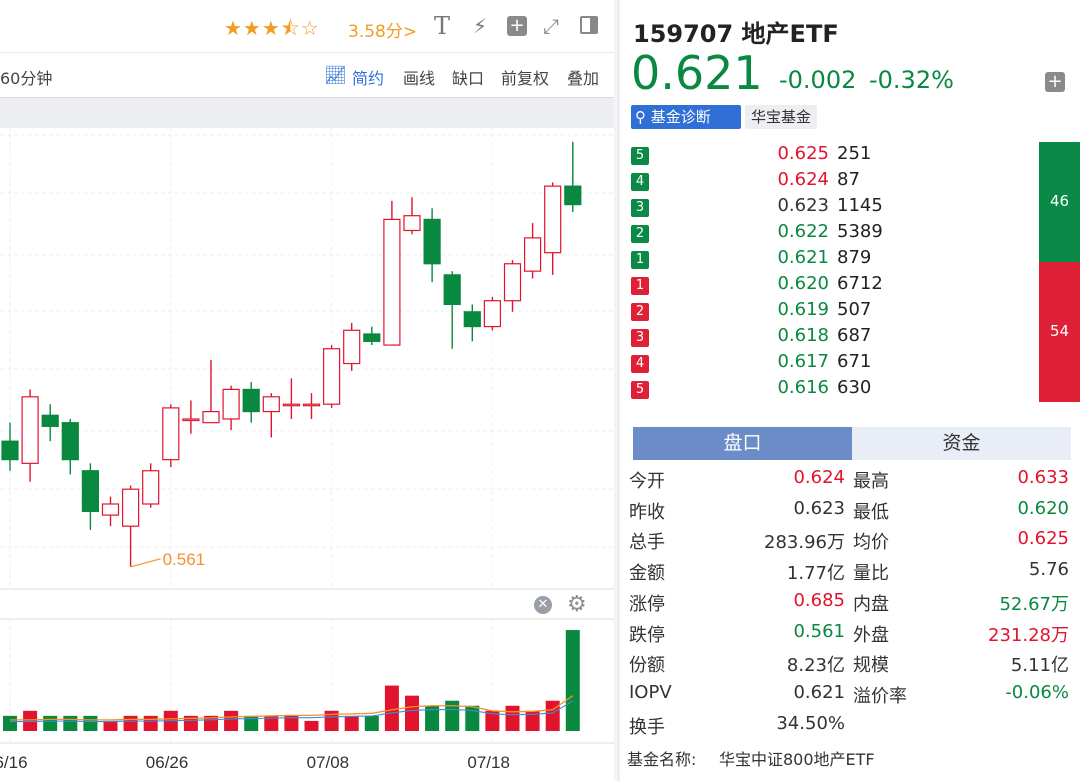 The height and width of the screenshot is (781, 1080). I want to click on price-change-pct: -0.32%, so click(911, 80).